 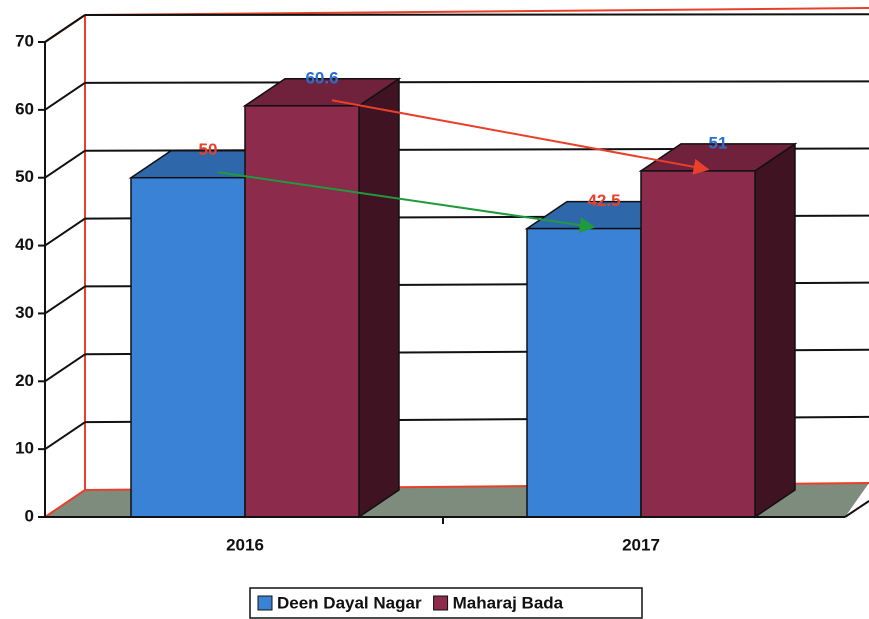 I want to click on legend-label: Maharaj Bada, so click(x=508, y=602).